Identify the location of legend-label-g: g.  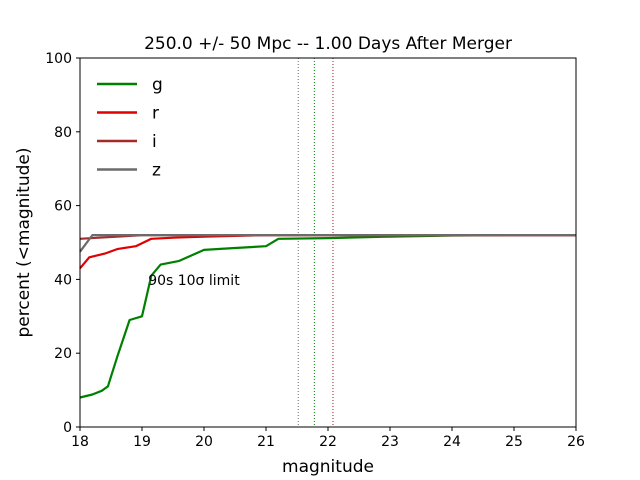
(157, 85).